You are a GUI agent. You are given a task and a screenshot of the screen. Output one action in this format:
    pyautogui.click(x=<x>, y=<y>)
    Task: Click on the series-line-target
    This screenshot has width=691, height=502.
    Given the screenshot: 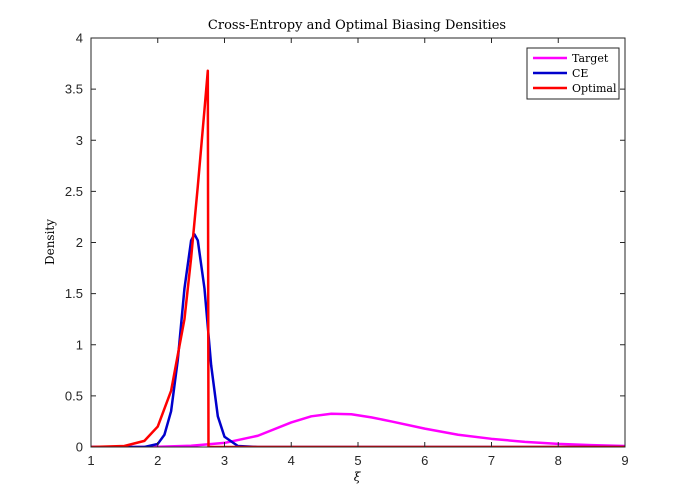 What is the action you would take?
    pyautogui.click(x=358, y=429)
    